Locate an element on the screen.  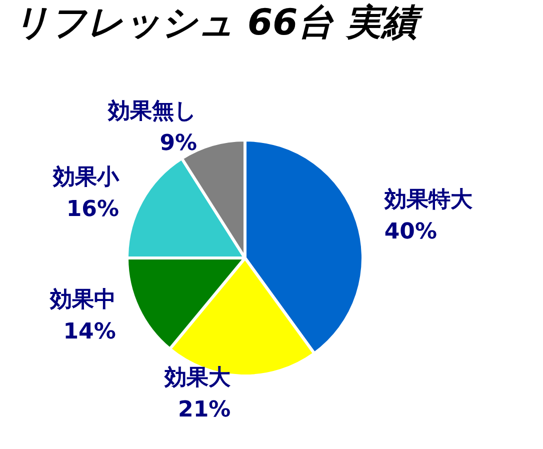
data-label: 40% is located at coordinates (411, 231).